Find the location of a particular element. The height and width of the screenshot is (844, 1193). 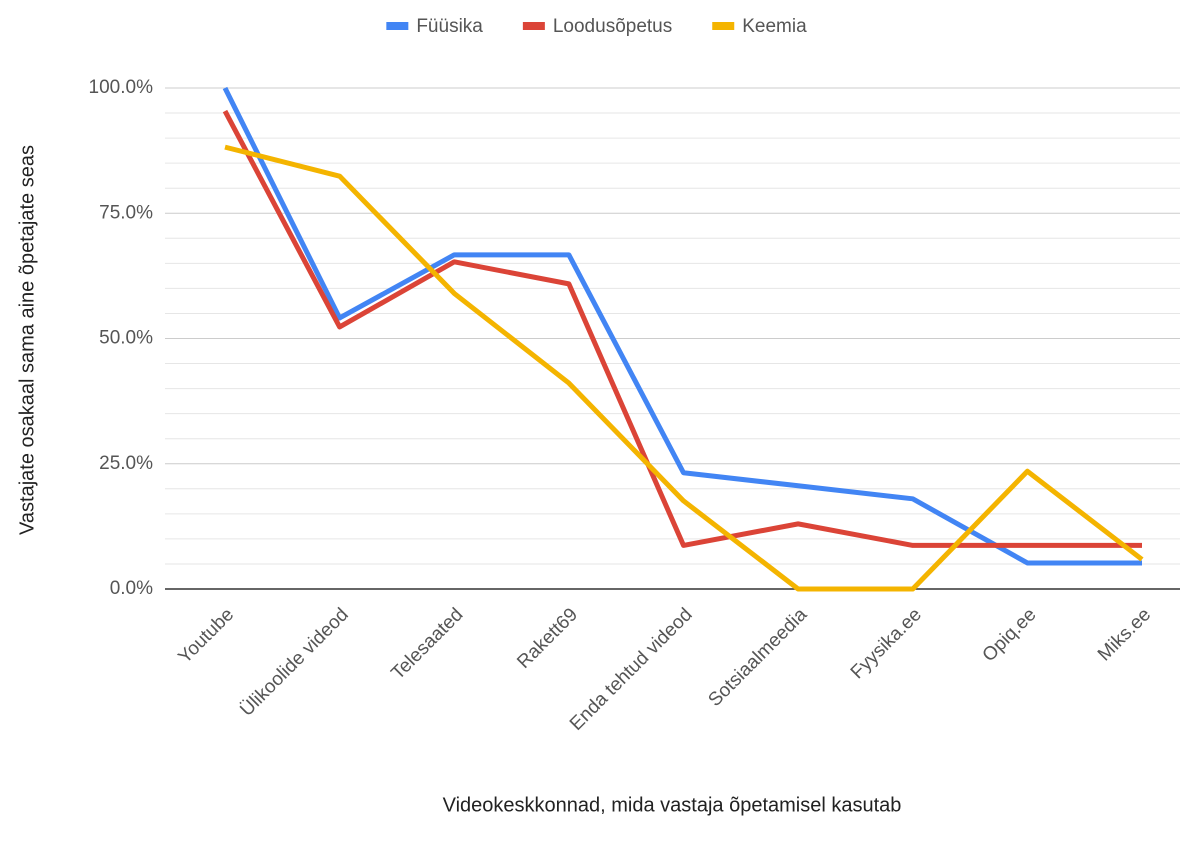

x-tick-label: Ülikoolide videod is located at coordinates (294, 662).